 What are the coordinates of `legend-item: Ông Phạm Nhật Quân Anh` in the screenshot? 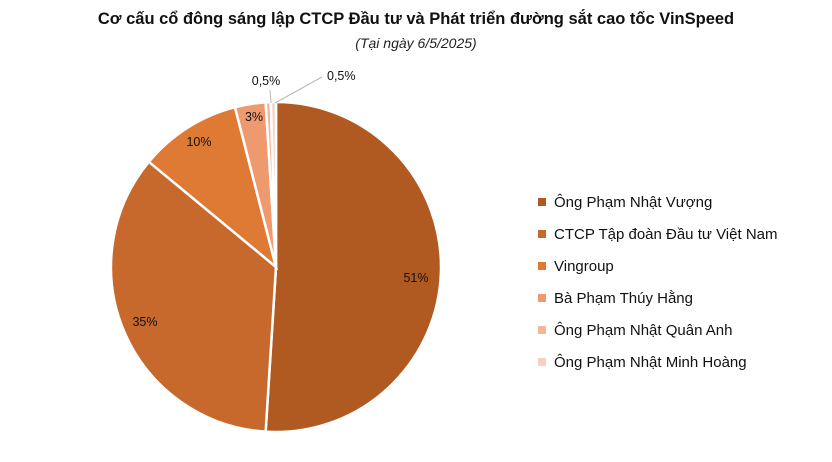 It's located at (657, 330).